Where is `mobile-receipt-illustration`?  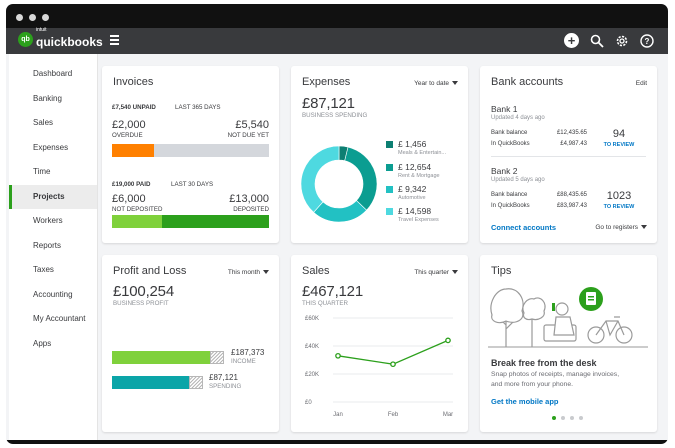
mobile-receipt-illustration is located at coordinates (568, 317).